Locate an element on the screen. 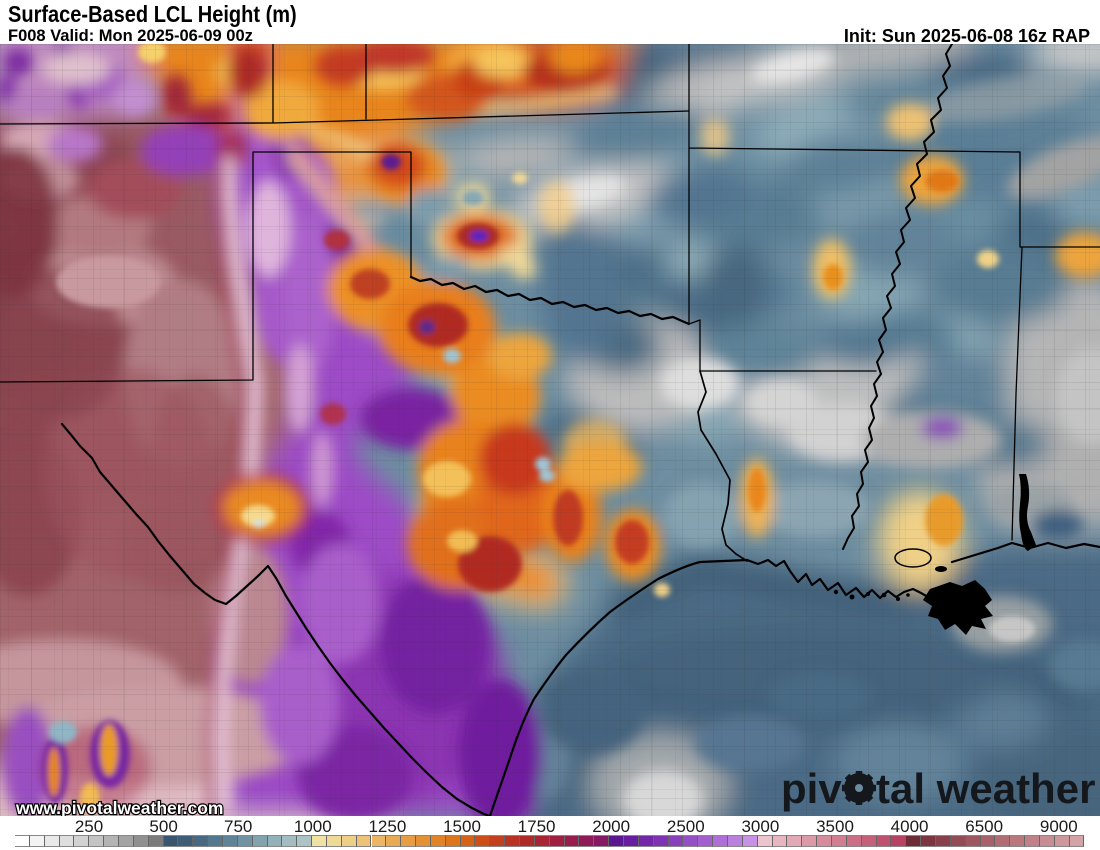 The width and height of the screenshot is (1100, 850). svg-text: piv is located at coordinates (811, 788).